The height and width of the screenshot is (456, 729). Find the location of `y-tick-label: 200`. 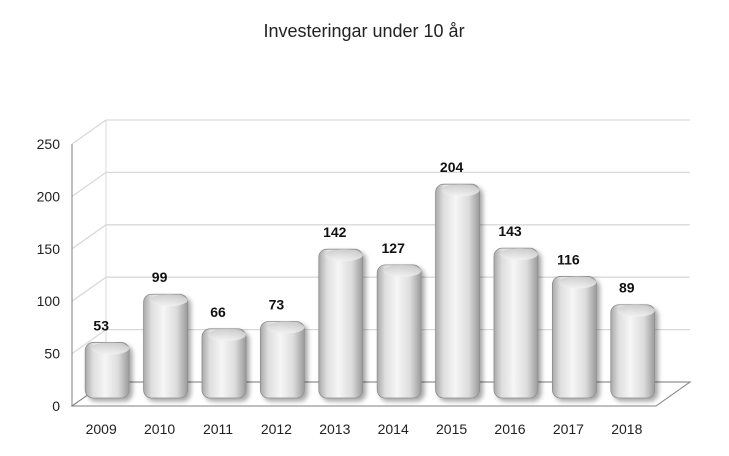

y-tick-label: 200 is located at coordinates (49, 196).